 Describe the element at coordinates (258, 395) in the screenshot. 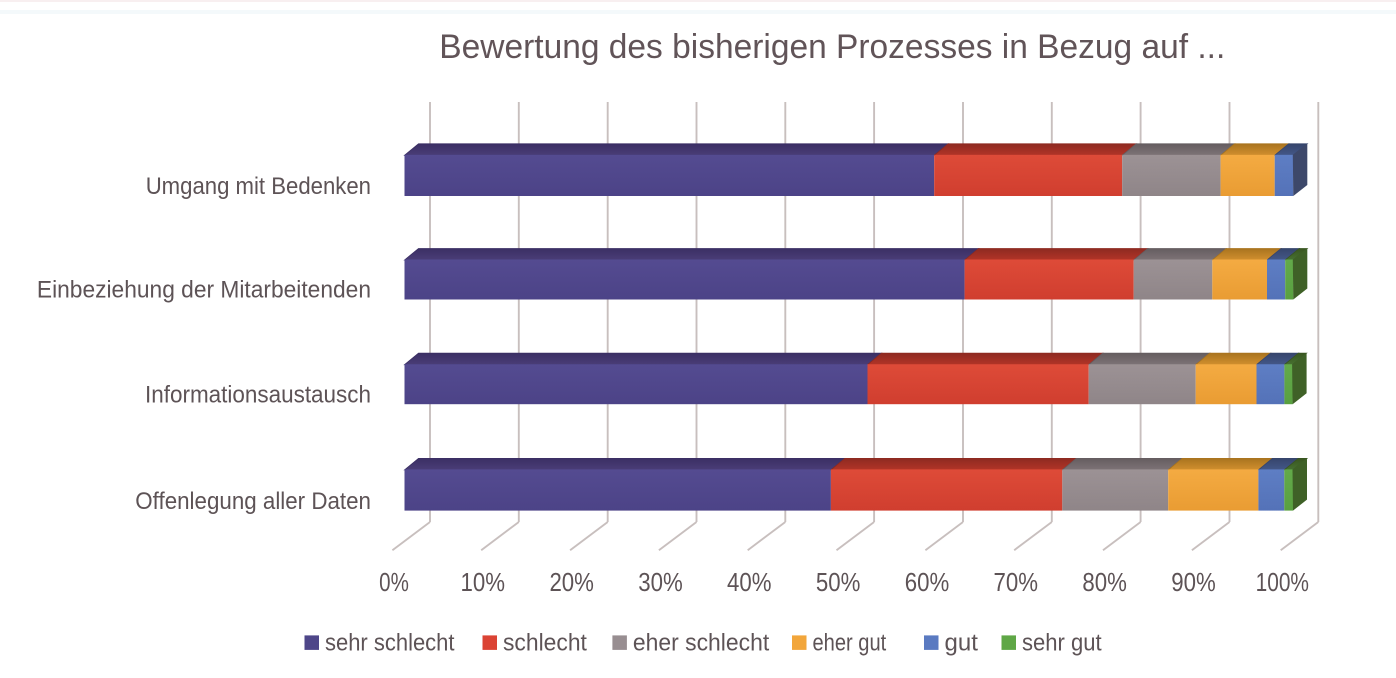

I see `svg-text: Informationsaustausch` at that location.